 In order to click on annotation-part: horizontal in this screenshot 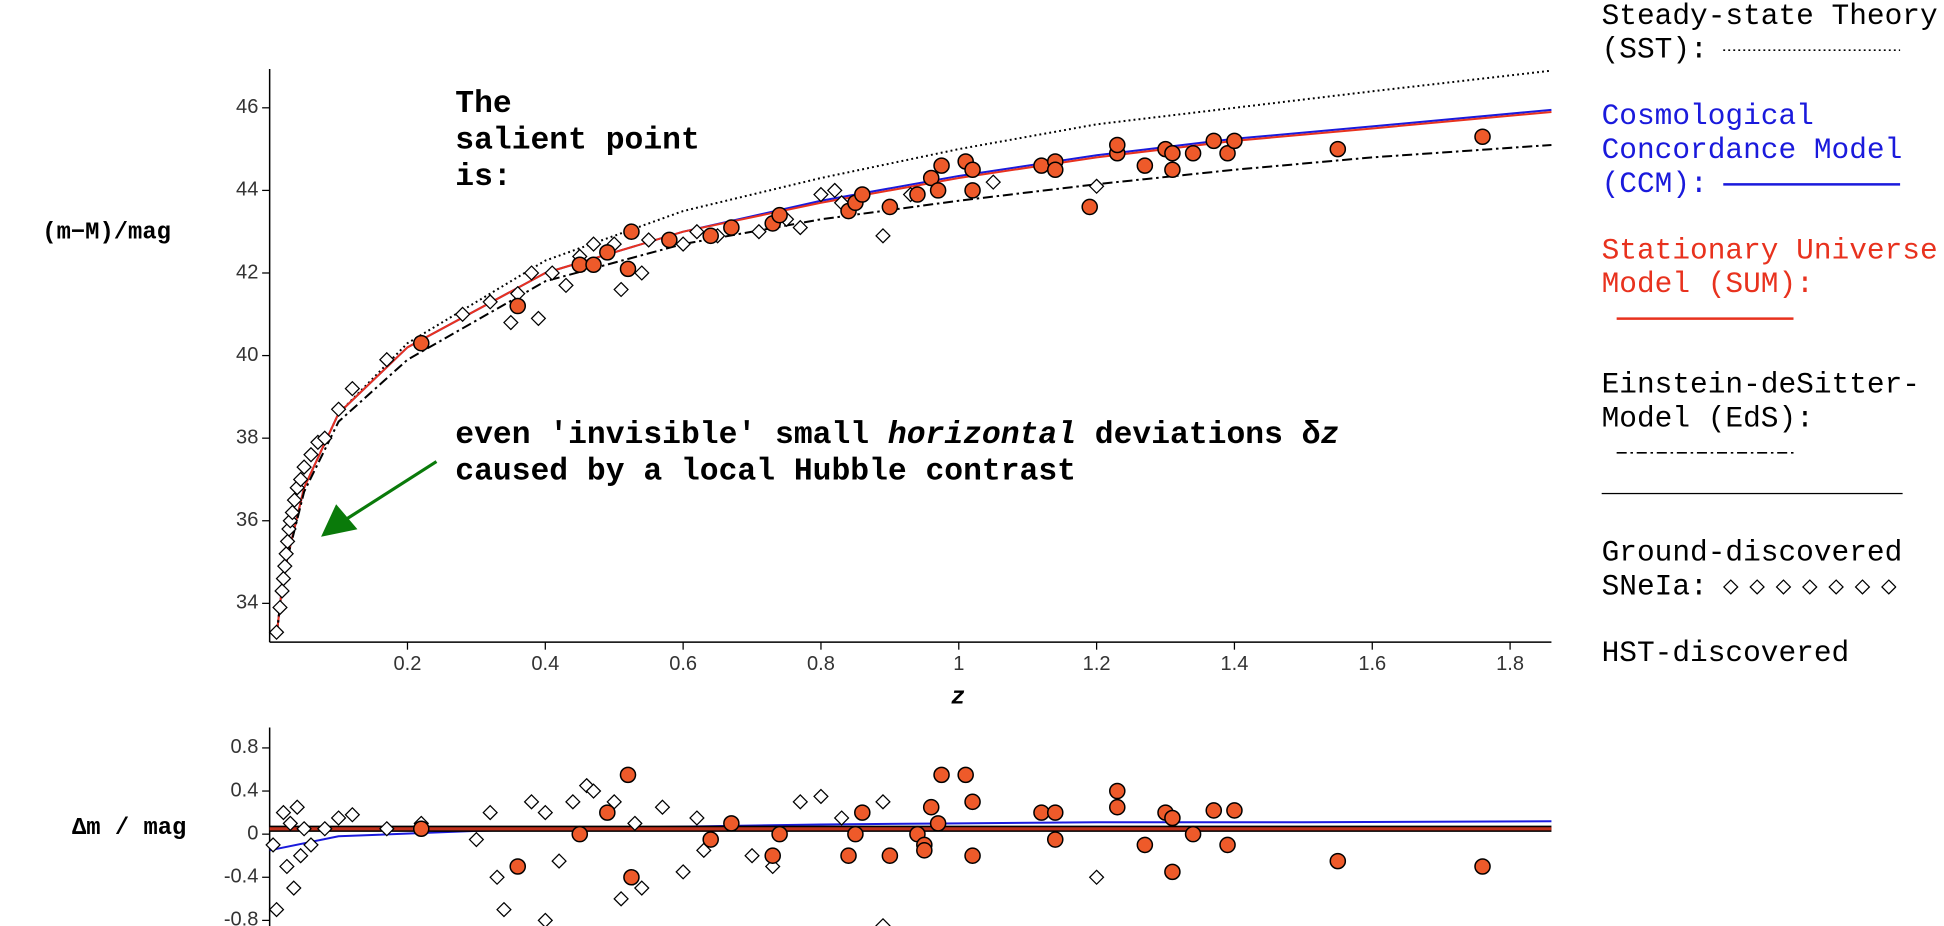, I will do `click(982, 436)`.